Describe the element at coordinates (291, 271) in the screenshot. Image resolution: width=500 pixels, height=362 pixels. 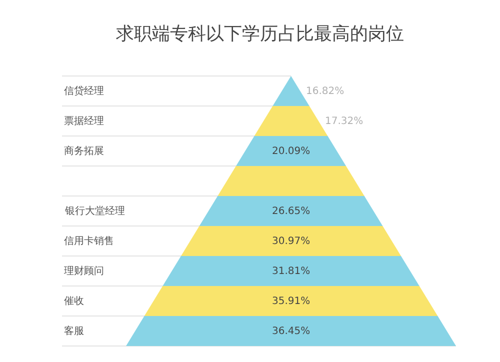
I see `data-label: 31.81%` at that location.